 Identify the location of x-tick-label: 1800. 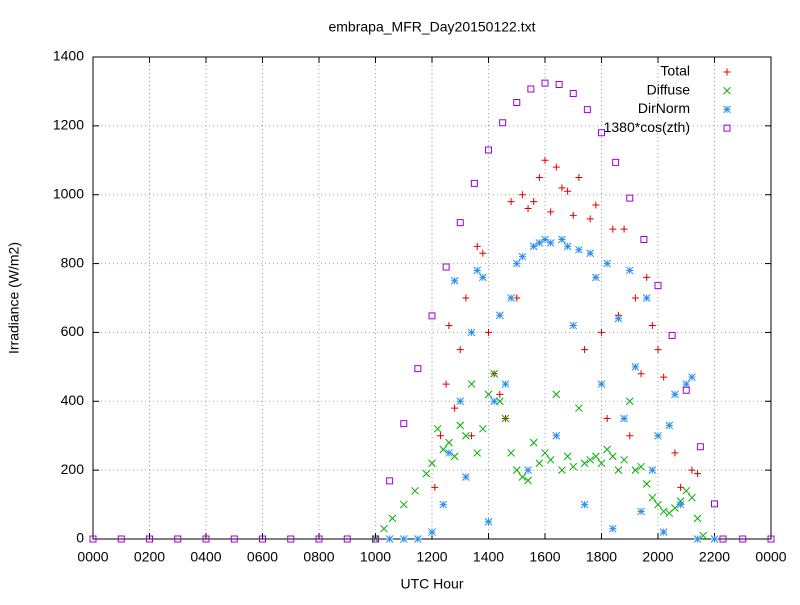
(601, 557).